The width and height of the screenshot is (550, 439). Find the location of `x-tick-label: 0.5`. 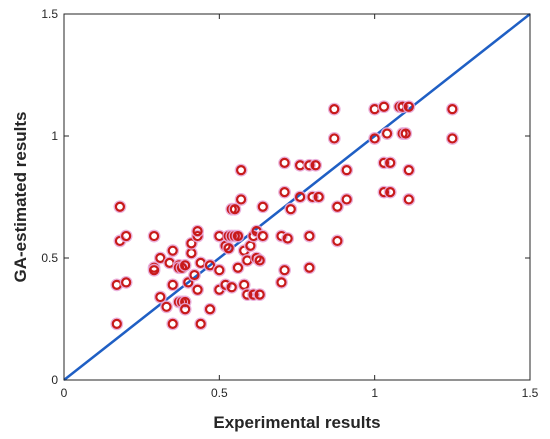

x-tick-label: 0.5 is located at coordinates (219, 393).